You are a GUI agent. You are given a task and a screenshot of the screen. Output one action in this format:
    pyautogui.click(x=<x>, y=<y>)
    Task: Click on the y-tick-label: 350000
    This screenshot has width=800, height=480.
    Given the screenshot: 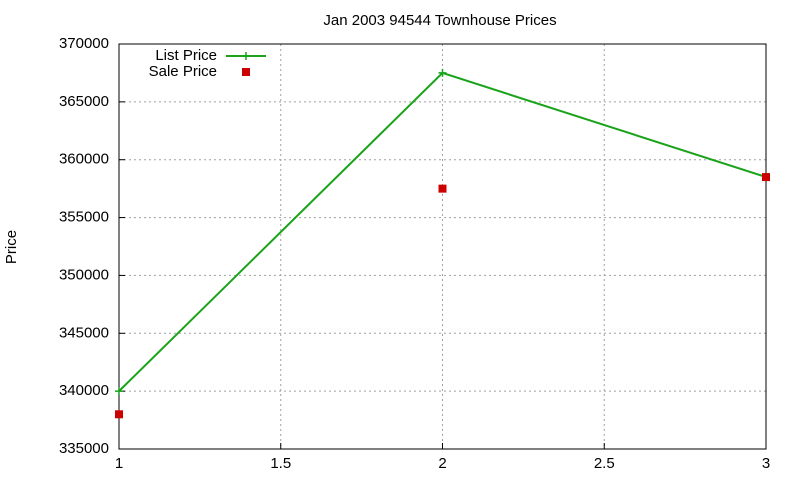 What is the action you would take?
    pyautogui.click(x=84, y=274)
    